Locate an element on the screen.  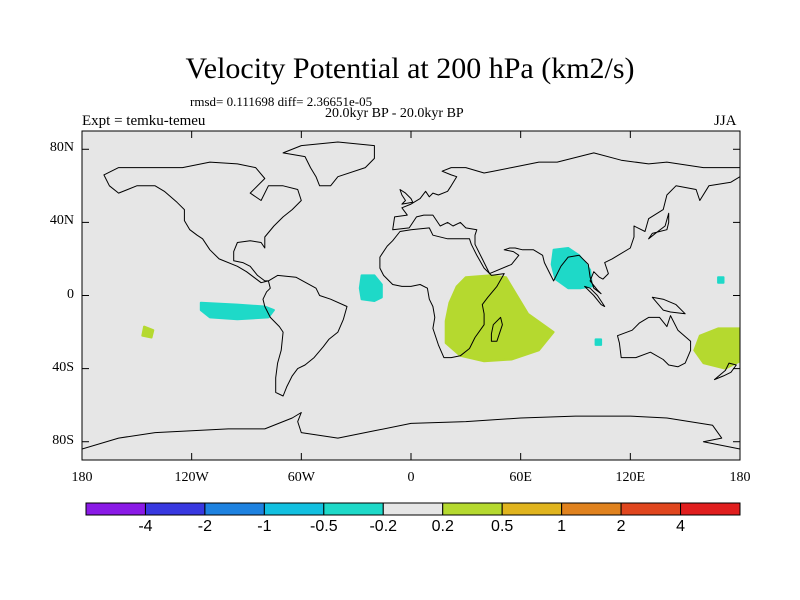
region-west-pacific-negative is located at coordinates (721, 280).